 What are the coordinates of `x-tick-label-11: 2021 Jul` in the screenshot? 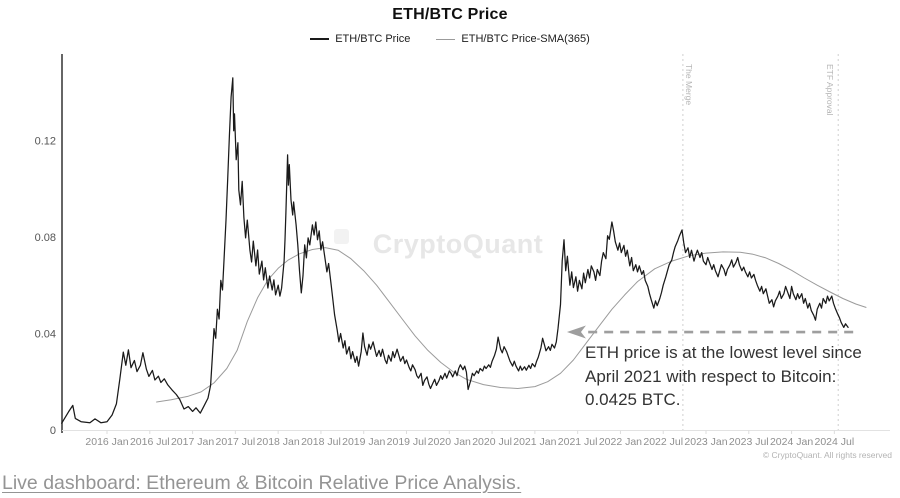 It's located at (578, 442).